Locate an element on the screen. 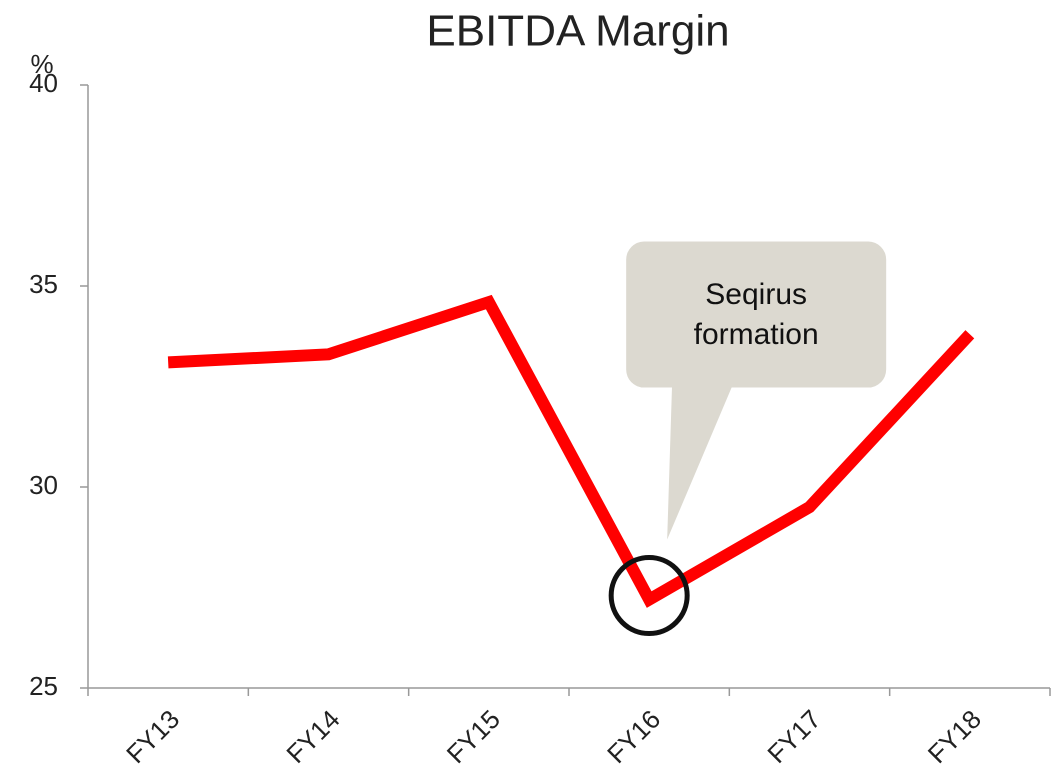 This screenshot has width=1051, height=783. annotation: Seqirus formation is located at coordinates (756, 314).